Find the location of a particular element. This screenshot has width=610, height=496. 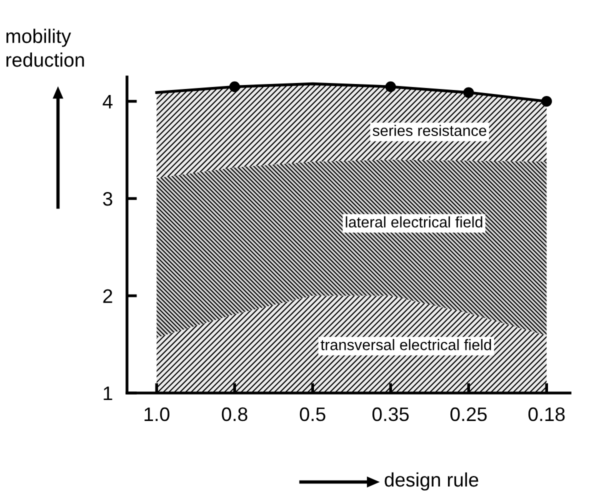

series-label: series resistance is located at coordinates (429, 130).